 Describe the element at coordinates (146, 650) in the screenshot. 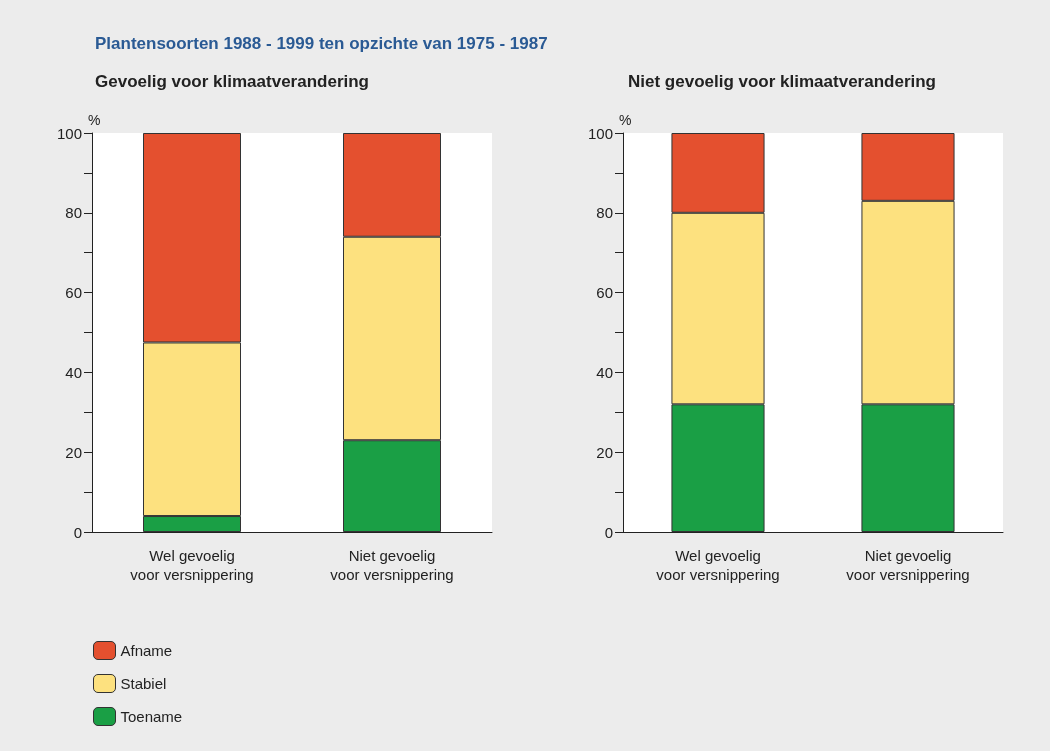

I see `legend-label: Afname` at that location.